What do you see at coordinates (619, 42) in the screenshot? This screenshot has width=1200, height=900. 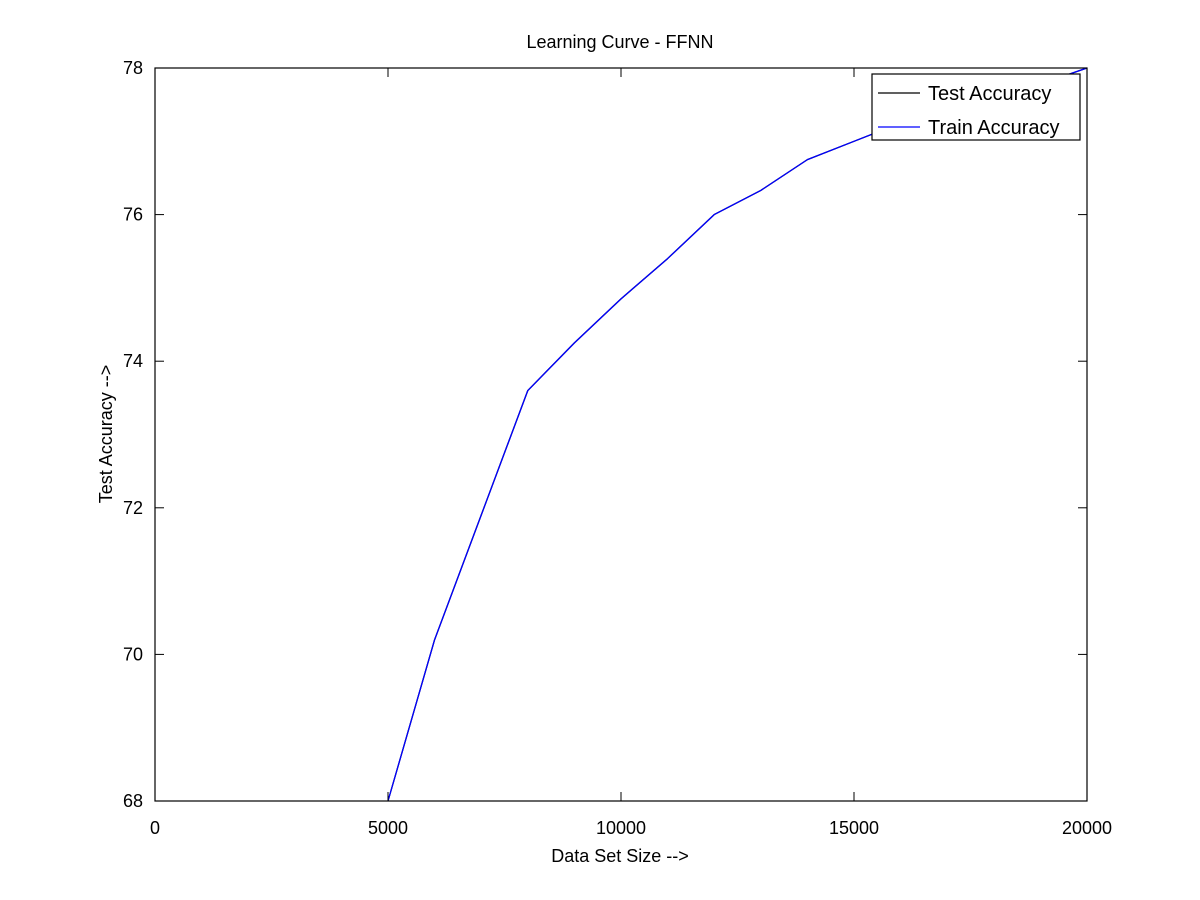 I see `chart-title: Learning Curve - FFNN` at bounding box center [619, 42].